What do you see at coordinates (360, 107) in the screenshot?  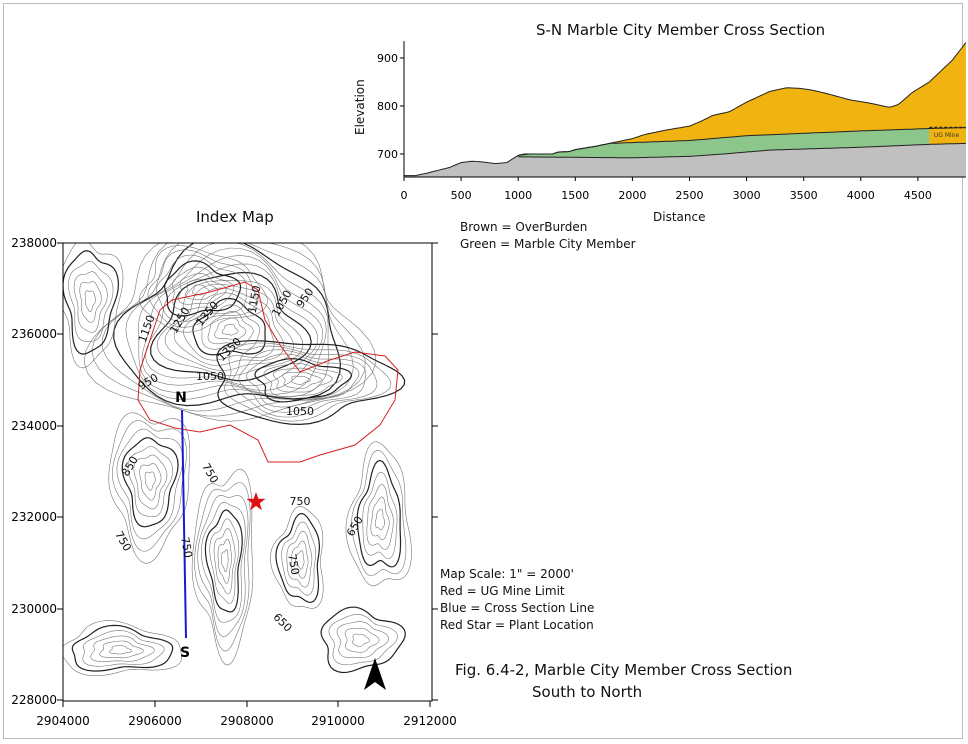 I see `section-ylabel: Elevation` at bounding box center [360, 107].